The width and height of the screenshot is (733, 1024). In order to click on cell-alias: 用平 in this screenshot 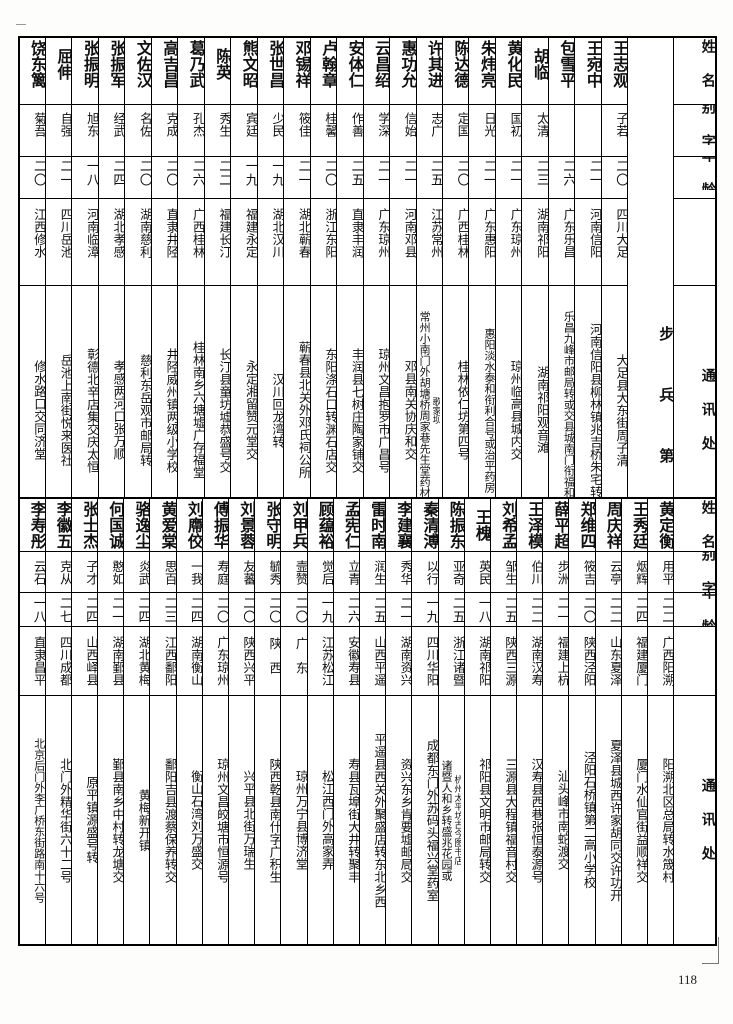, I will do `click(660, 572)`.